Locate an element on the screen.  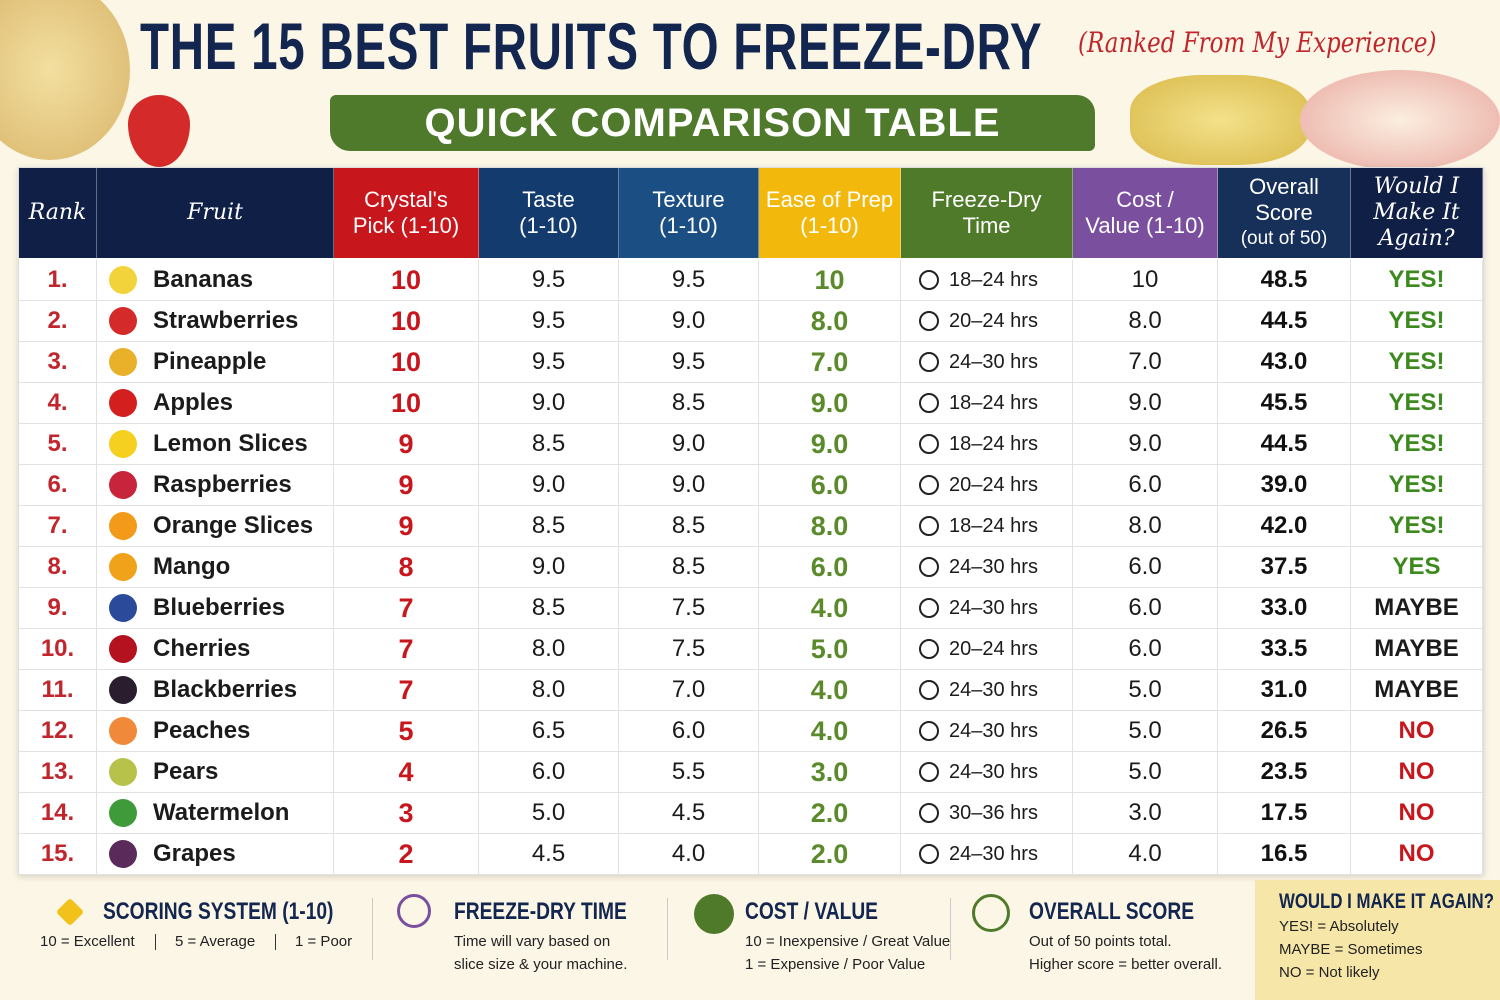
table-cell: 44.5 is located at coordinates (1284, 321).